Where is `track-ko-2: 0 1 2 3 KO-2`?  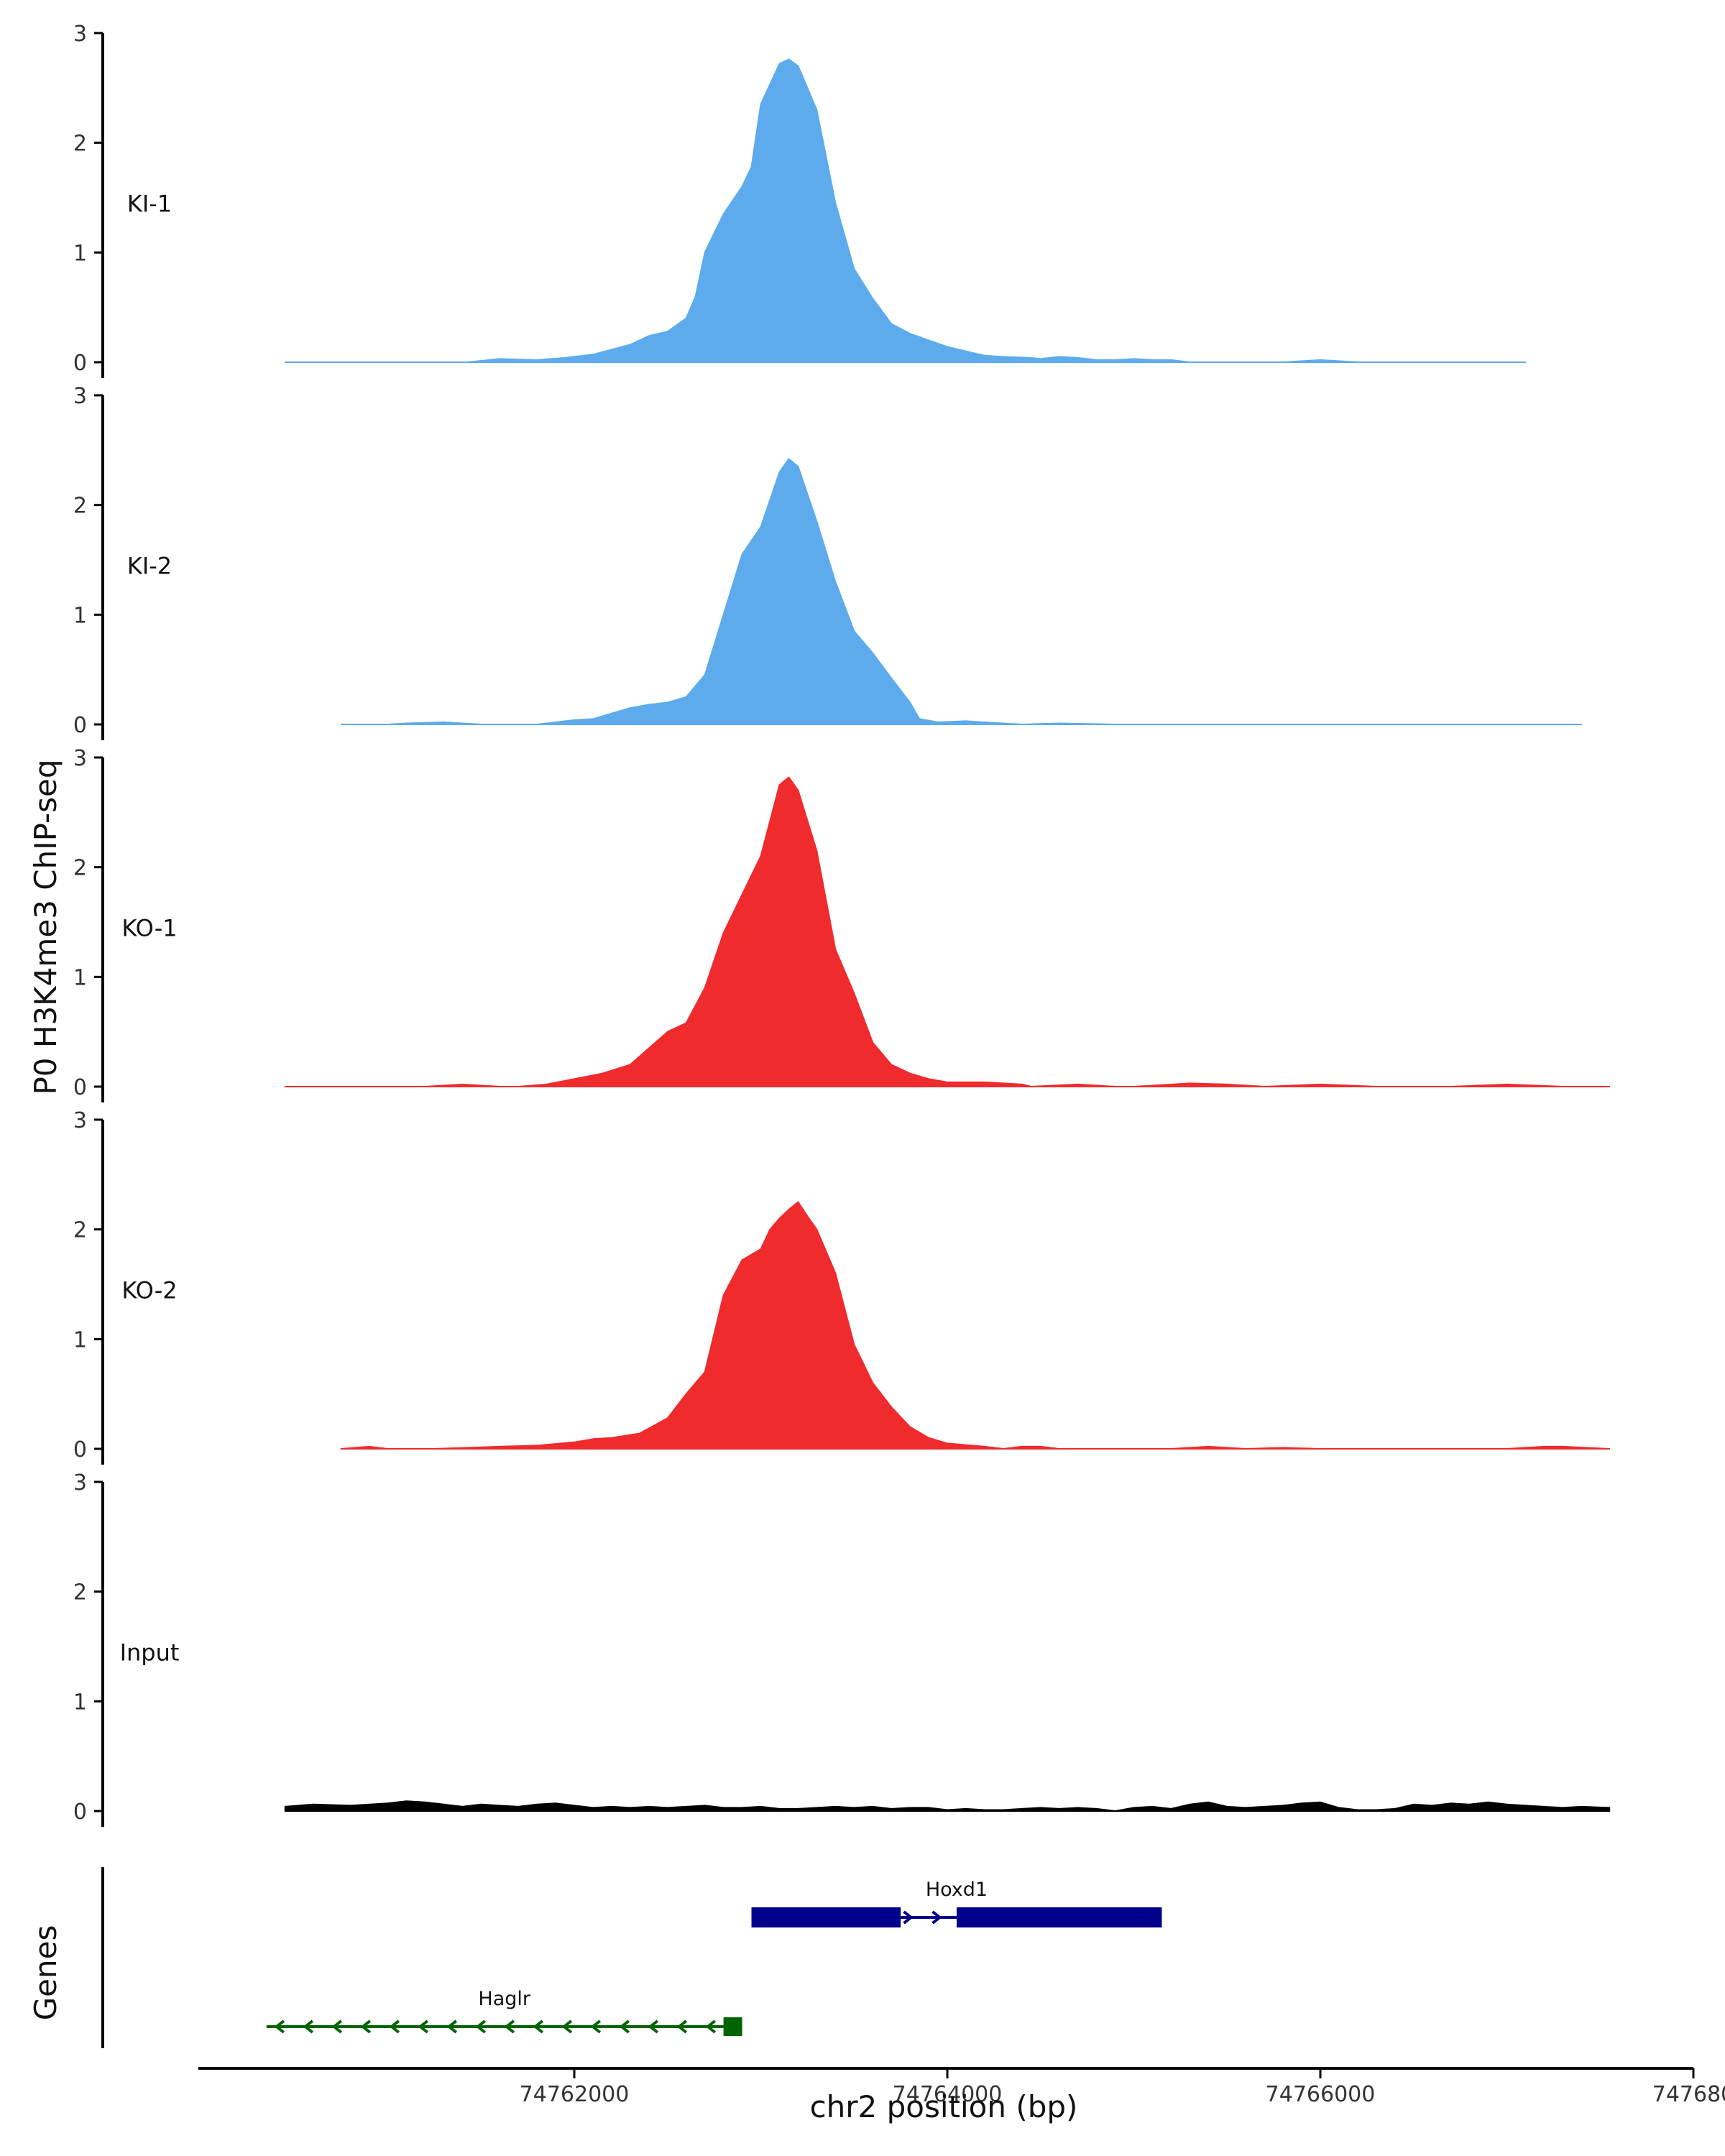
track-ko-2: 0 1 2 3 KO-2 is located at coordinates (842, 1286).